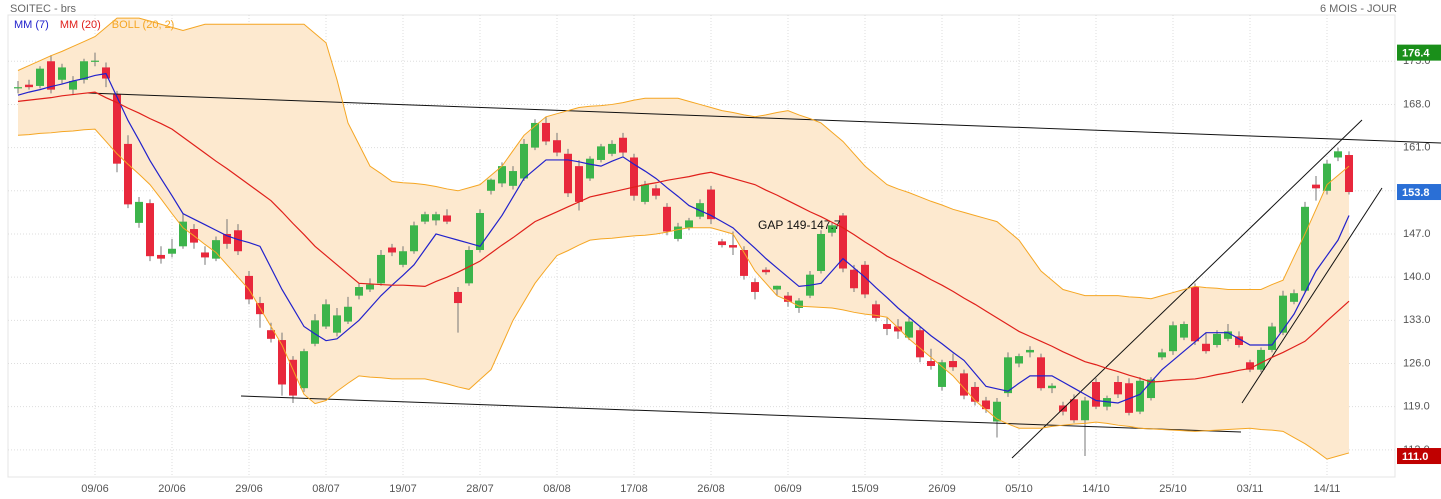 This screenshot has height=499, width=1441. I want to click on annotation: GAP 149-147.7, so click(799, 225).